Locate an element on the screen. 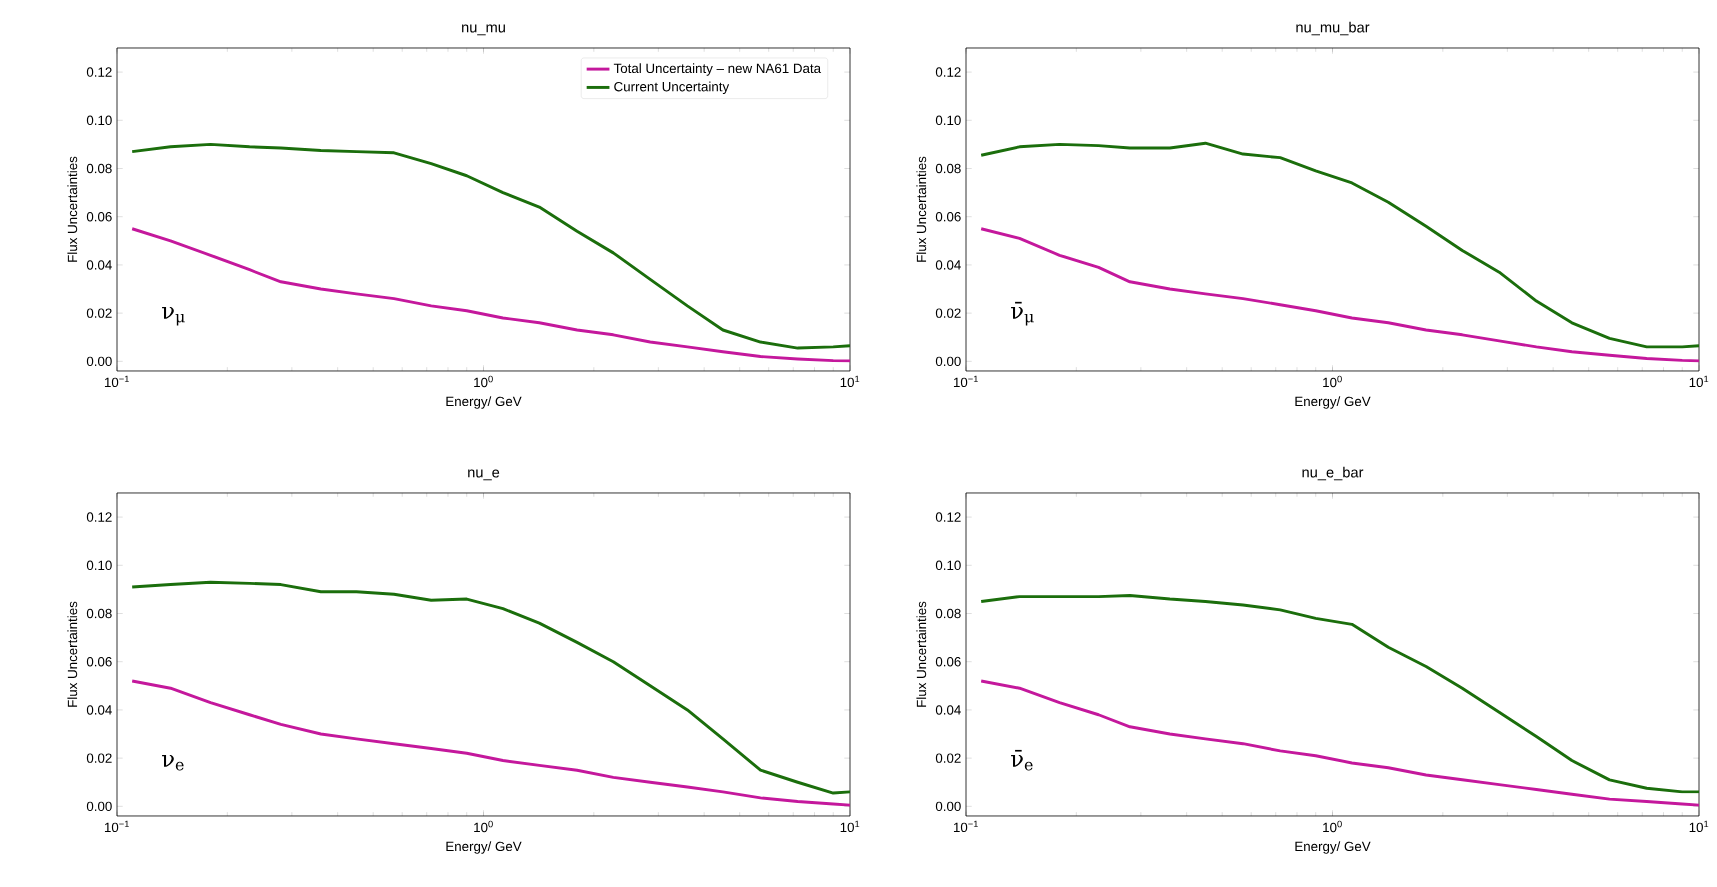 The image size is (1717, 887). chart-title: nu_e_bar is located at coordinates (1333, 473).